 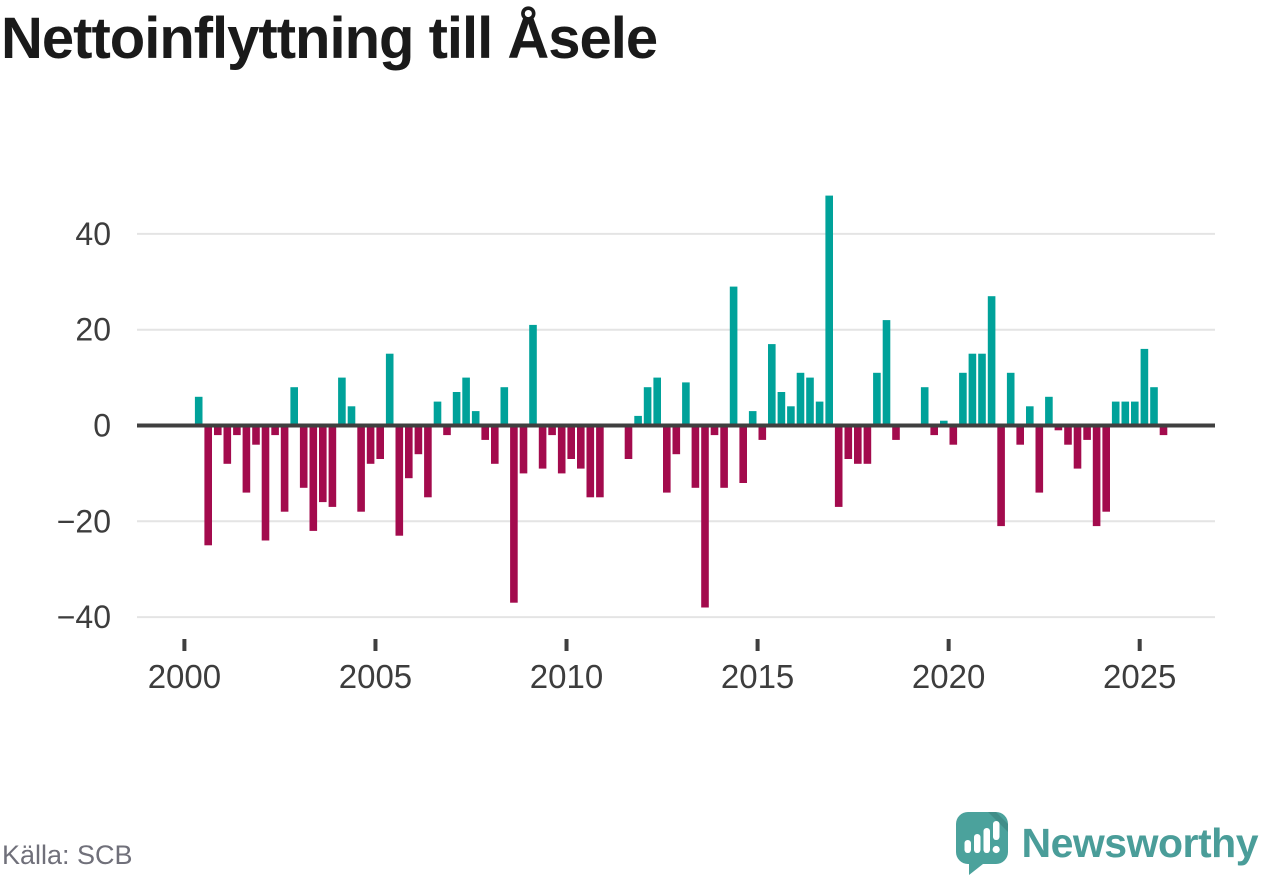 What do you see at coordinates (332, 466) in the screenshot?
I see `bar-2003Q4` at bounding box center [332, 466].